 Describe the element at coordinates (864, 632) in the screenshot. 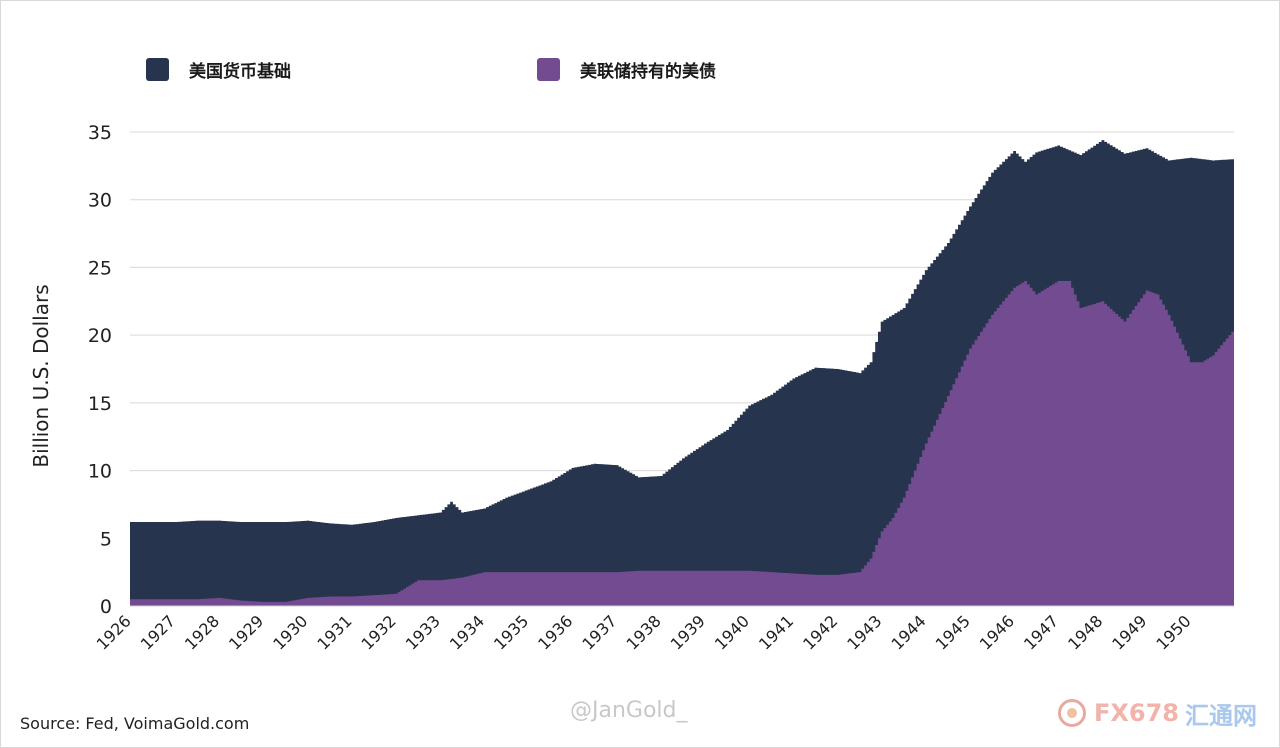

I see `x-tick-label-1943: 1943` at that location.